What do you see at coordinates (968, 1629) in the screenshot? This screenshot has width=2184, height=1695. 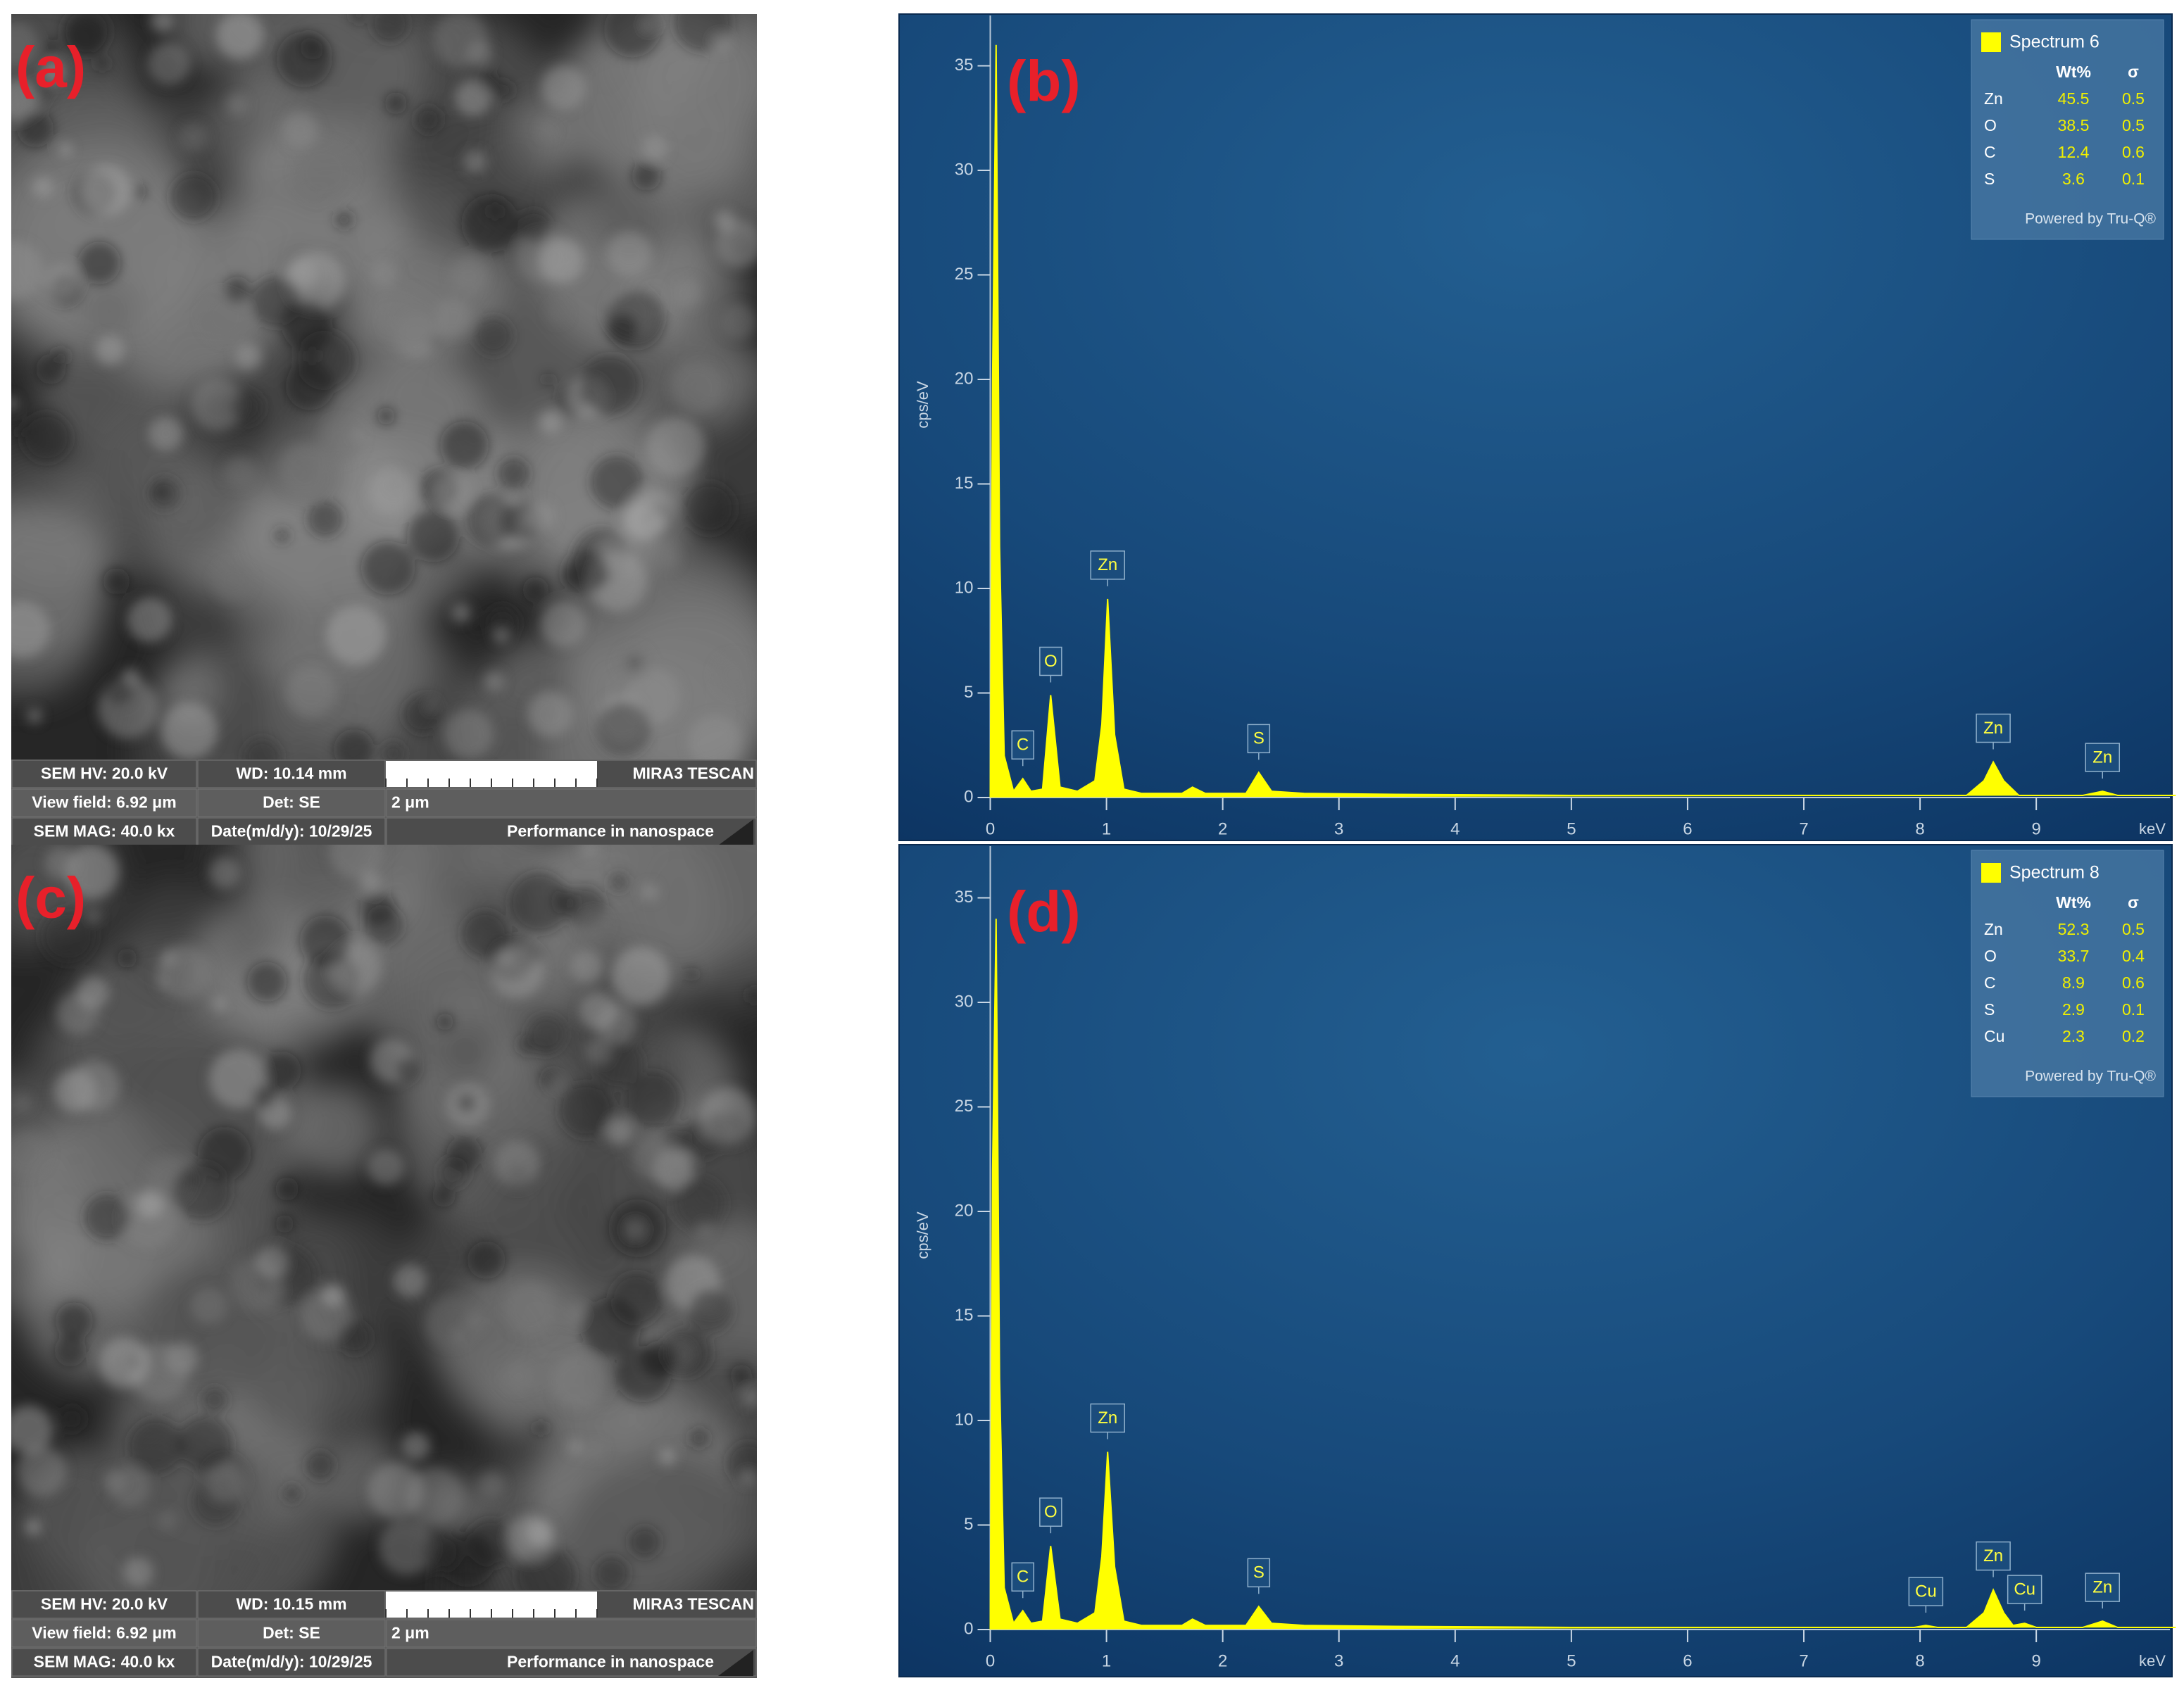 I see `y-tick-label: 0` at bounding box center [968, 1629].